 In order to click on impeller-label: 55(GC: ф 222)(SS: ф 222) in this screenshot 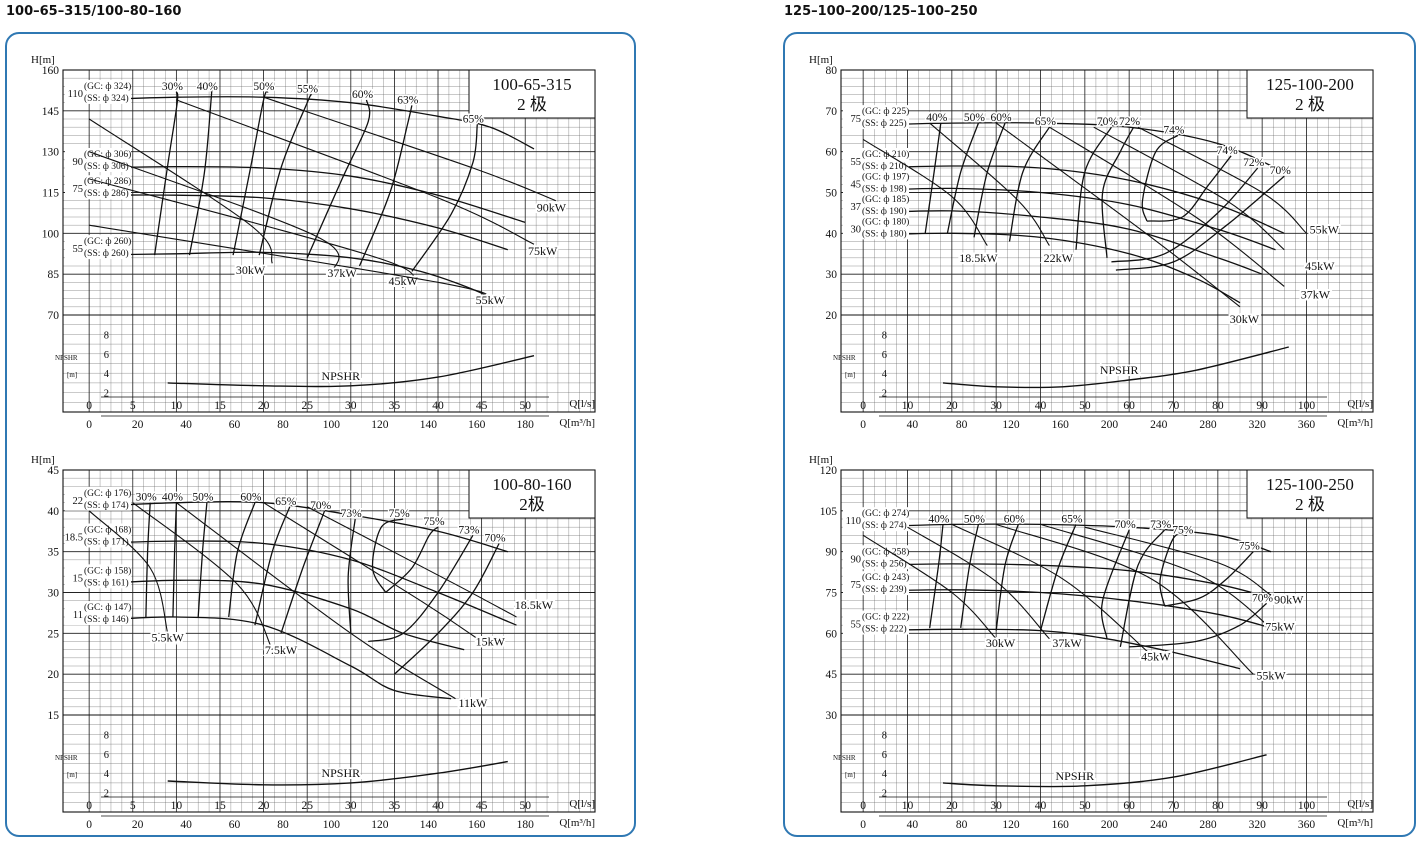, I will do `click(876, 622)`.